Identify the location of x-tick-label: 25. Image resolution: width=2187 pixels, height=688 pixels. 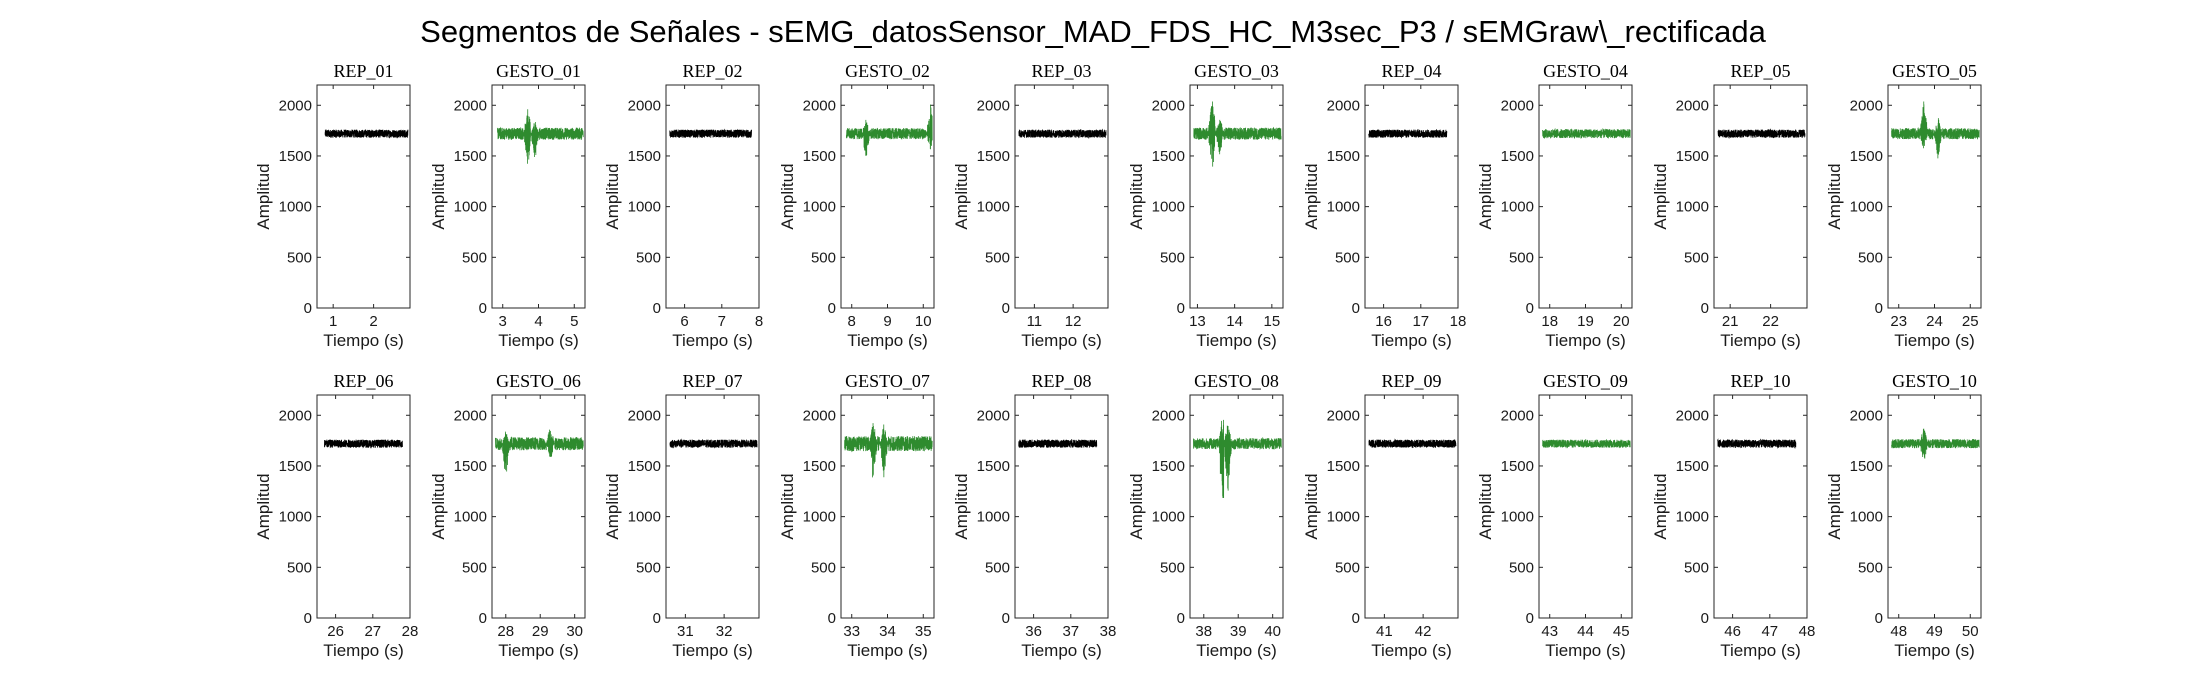
(1970, 321).